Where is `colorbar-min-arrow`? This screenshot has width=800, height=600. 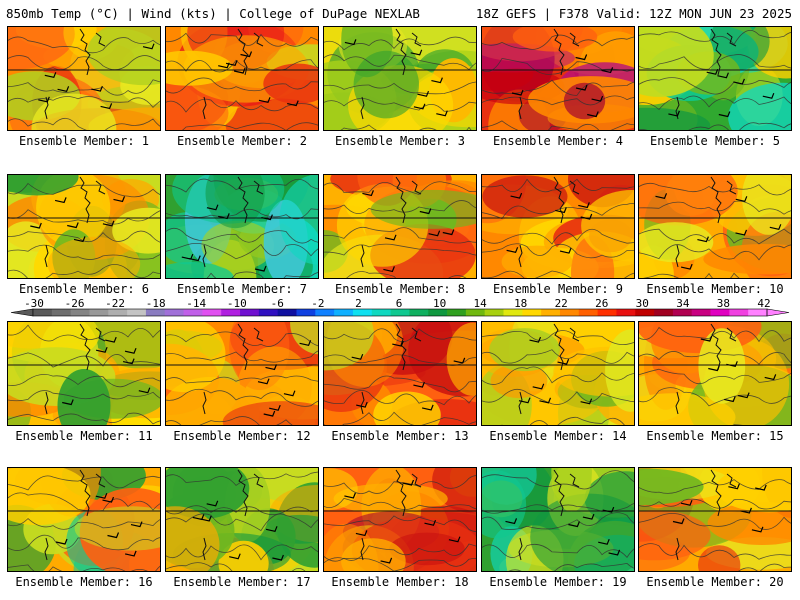
colorbar-min-arrow is located at coordinates (22, 312).